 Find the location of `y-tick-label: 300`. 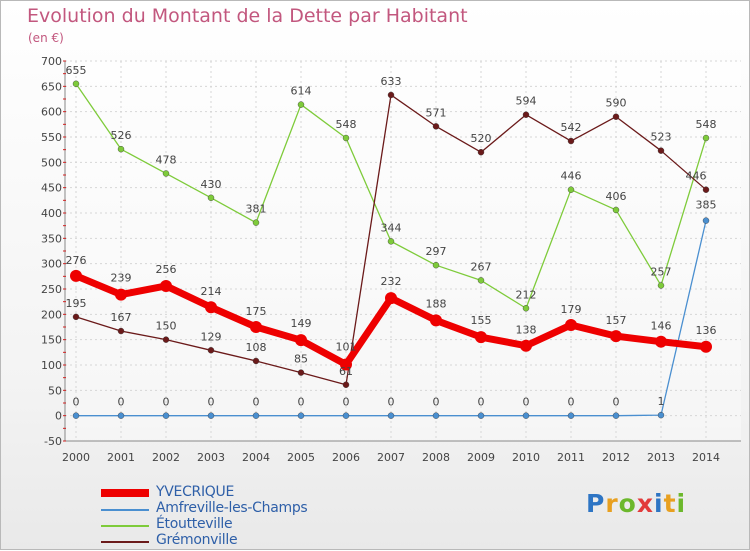

y-tick-label: 300 is located at coordinates (51, 264).